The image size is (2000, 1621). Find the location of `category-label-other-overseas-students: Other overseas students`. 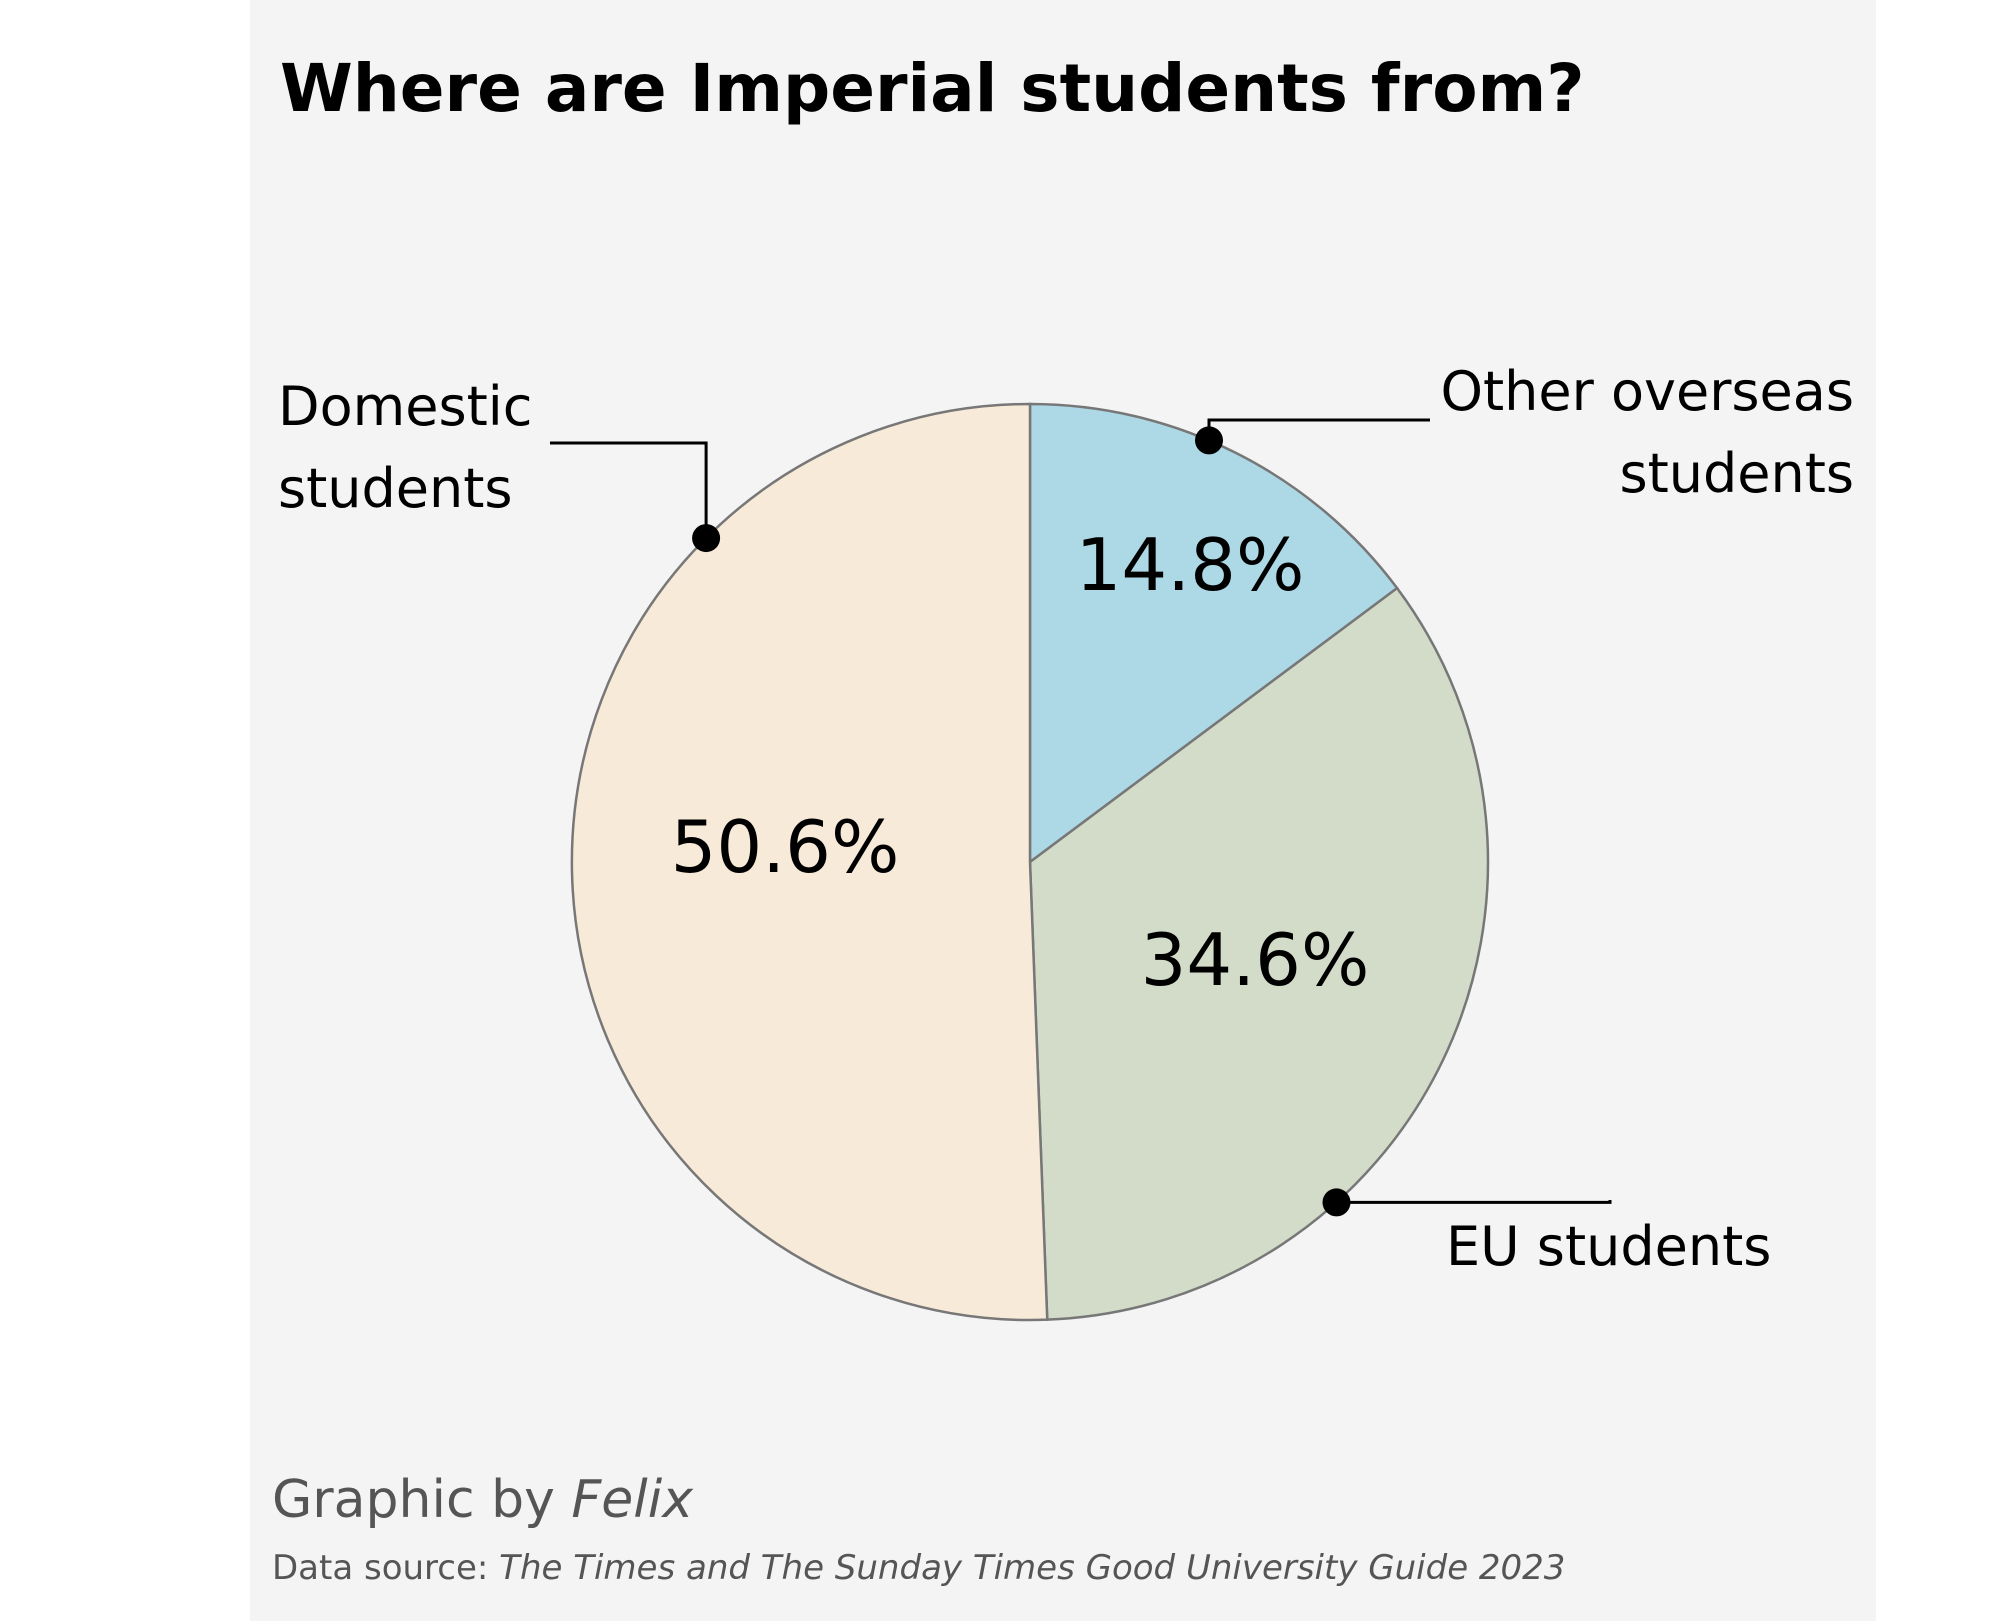

category-label-other-overseas-students: Other overseas students is located at coordinates (1648, 432).